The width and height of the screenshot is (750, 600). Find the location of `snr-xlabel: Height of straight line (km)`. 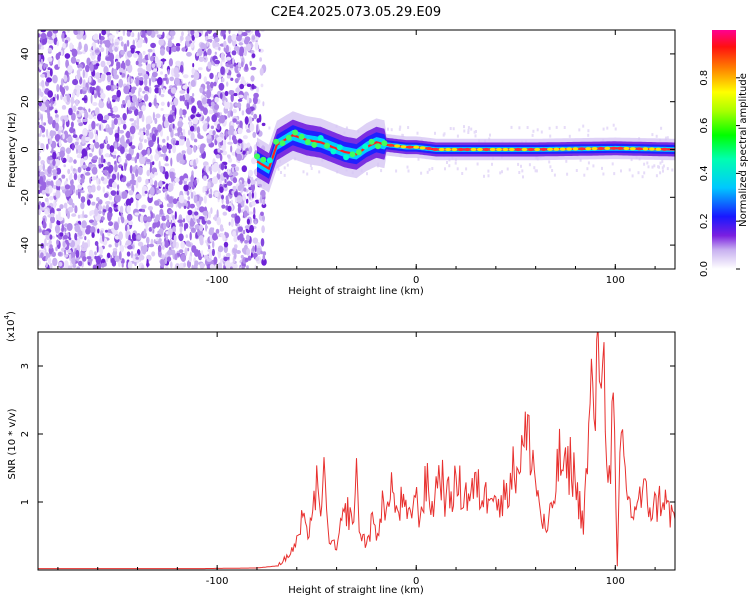

snr-xlabel: Height of straight line (km) is located at coordinates (356, 590).